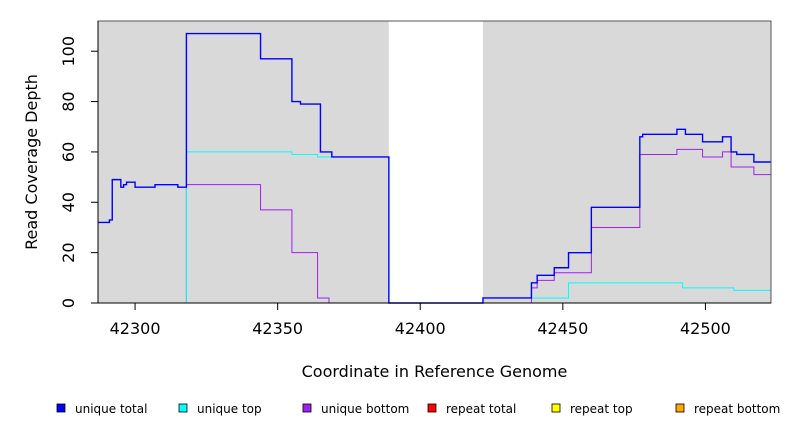 The height and width of the screenshot is (432, 792). What do you see at coordinates (420, 328) in the screenshot?
I see `x-tick-label: 42400` at bounding box center [420, 328].